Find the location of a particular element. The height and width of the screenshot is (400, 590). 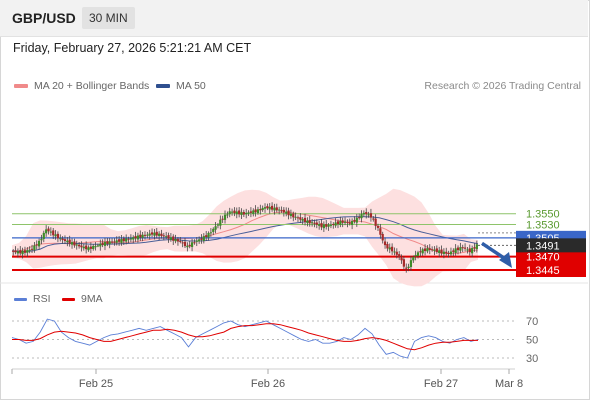

current-price-tag is located at coordinates (551, 245).